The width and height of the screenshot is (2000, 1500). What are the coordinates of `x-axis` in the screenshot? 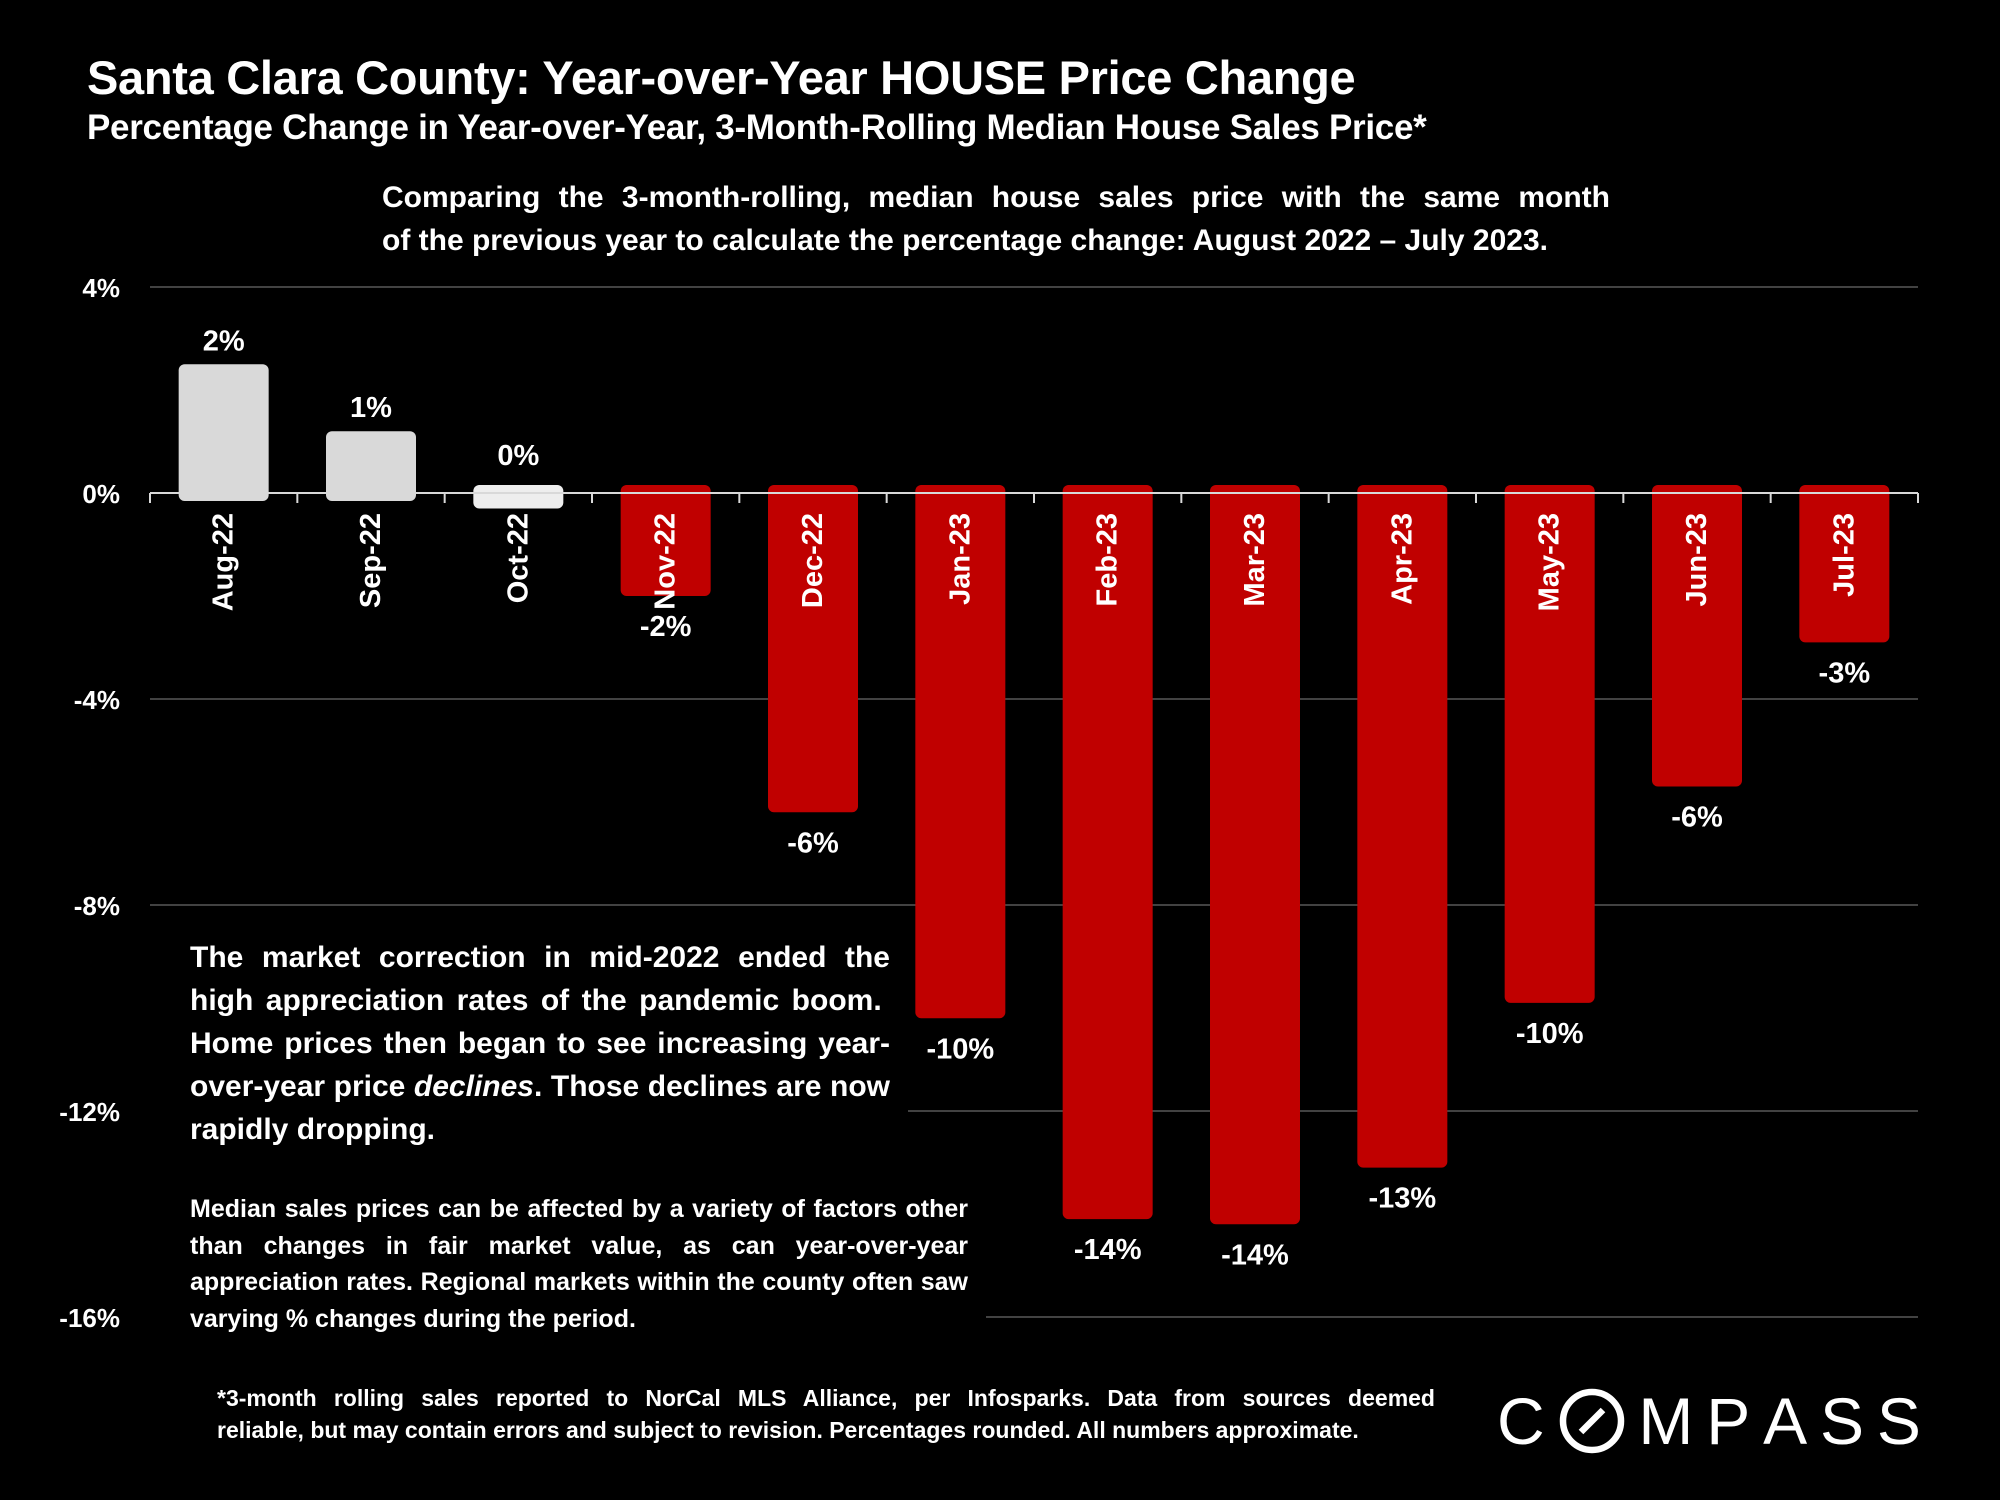 It's located at (1034, 497).